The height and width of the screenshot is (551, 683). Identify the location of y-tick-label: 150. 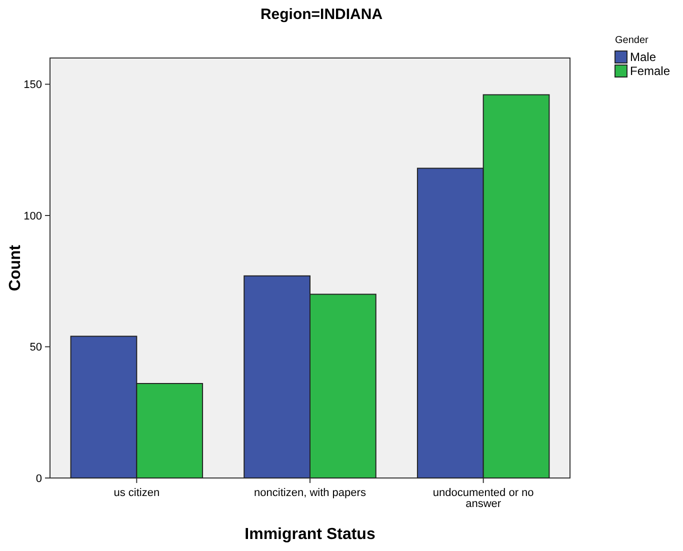
(33, 85).